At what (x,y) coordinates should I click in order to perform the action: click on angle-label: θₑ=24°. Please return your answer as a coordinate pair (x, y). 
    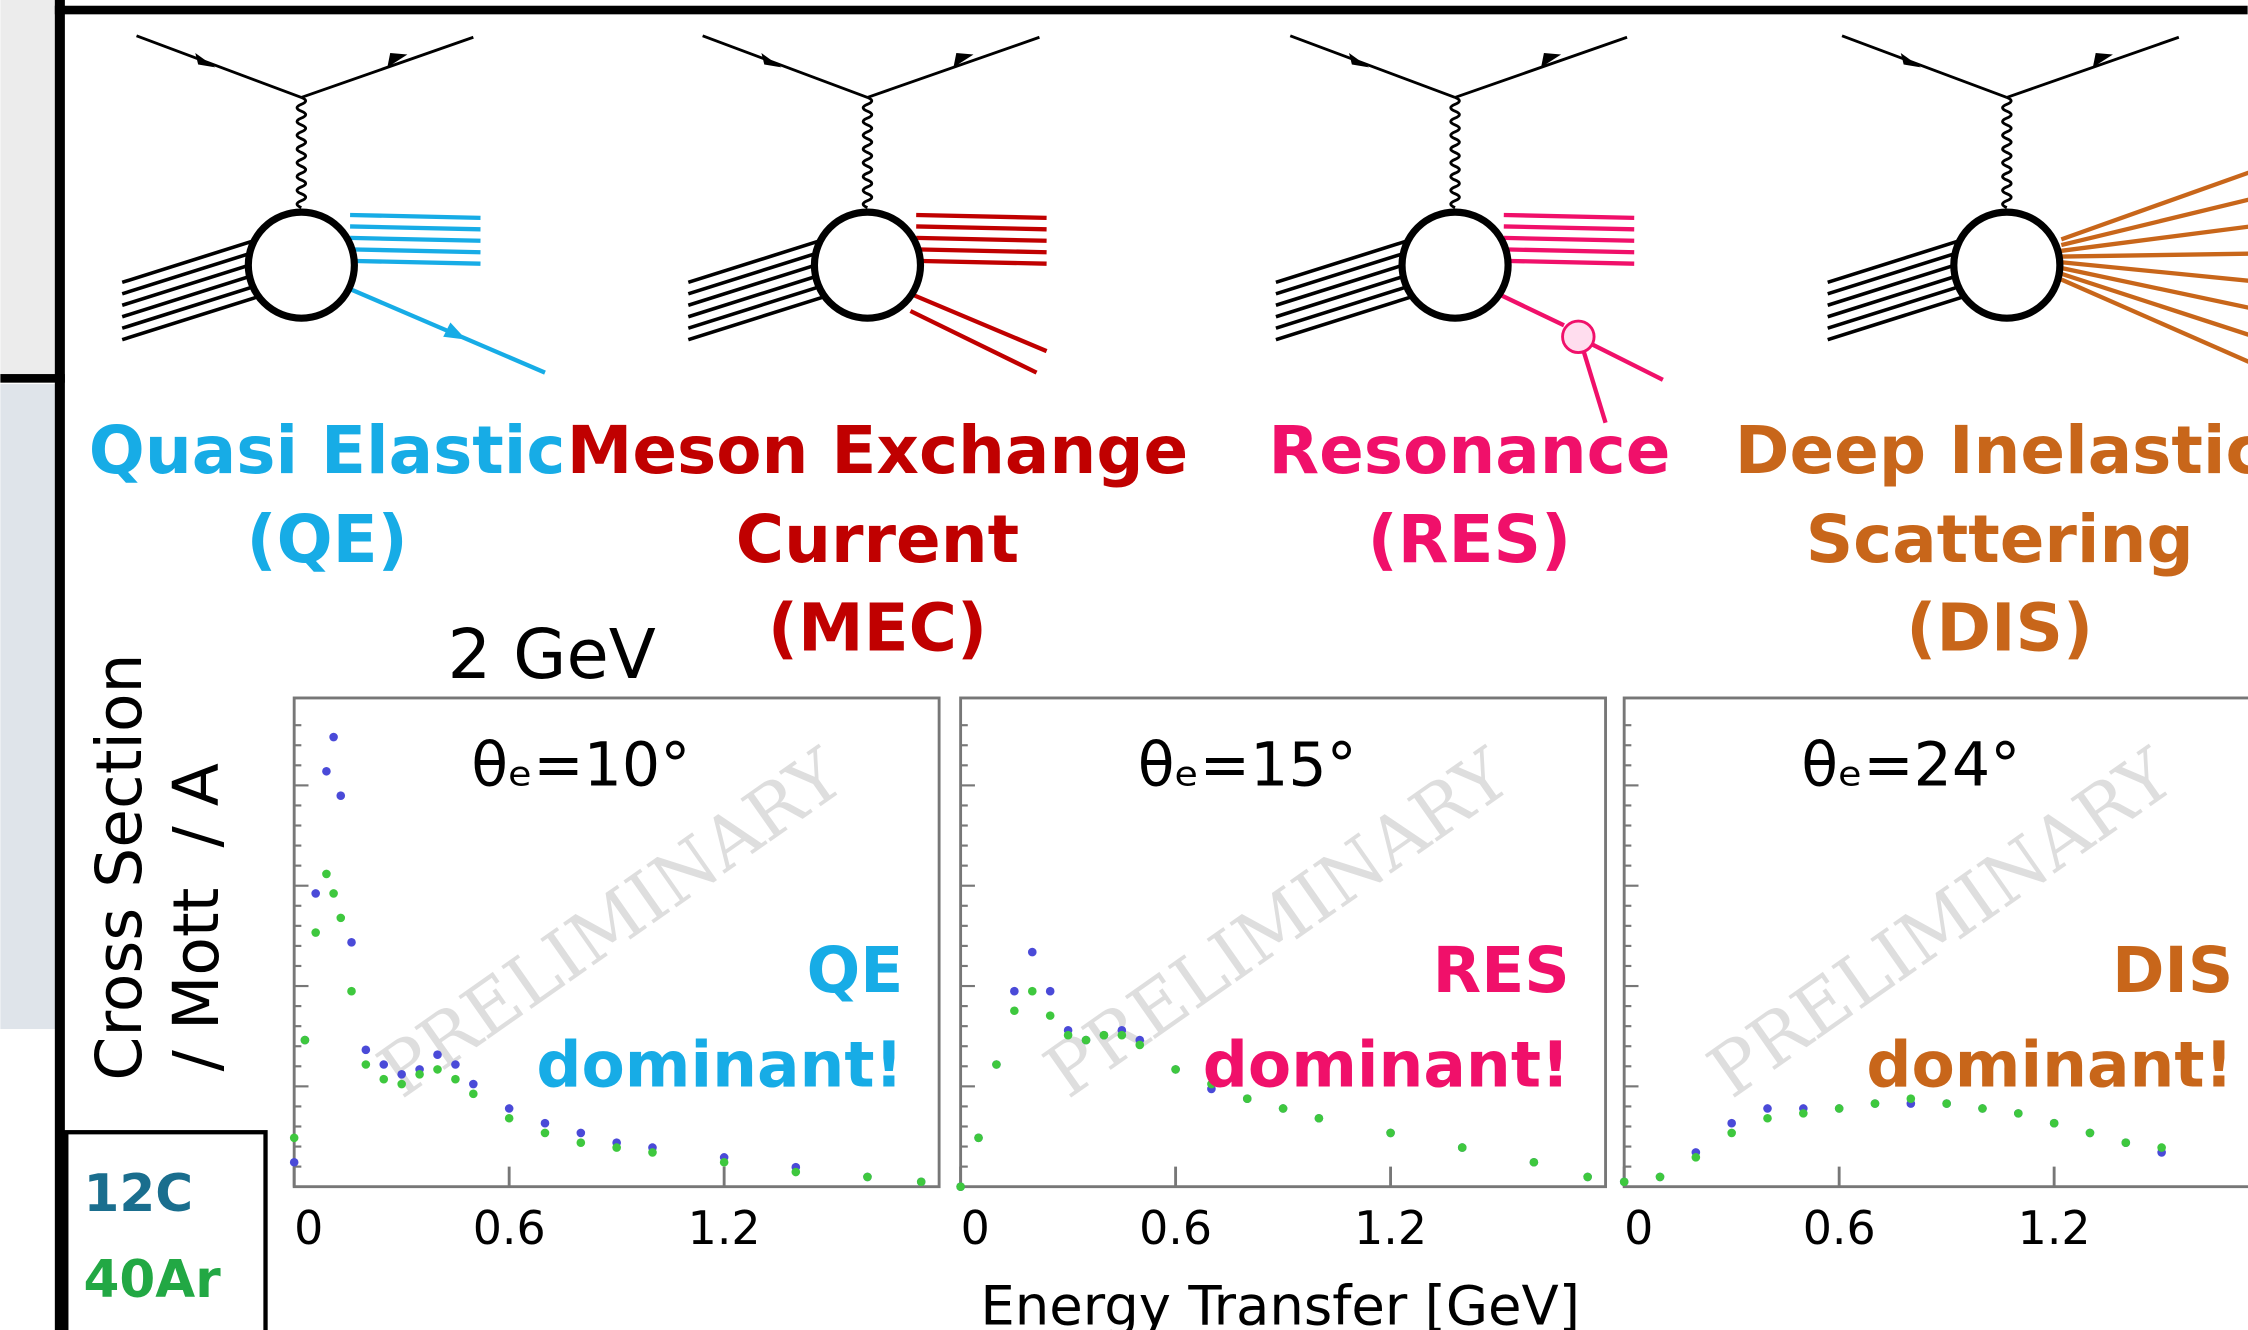
    Looking at the image, I should click on (1910, 765).